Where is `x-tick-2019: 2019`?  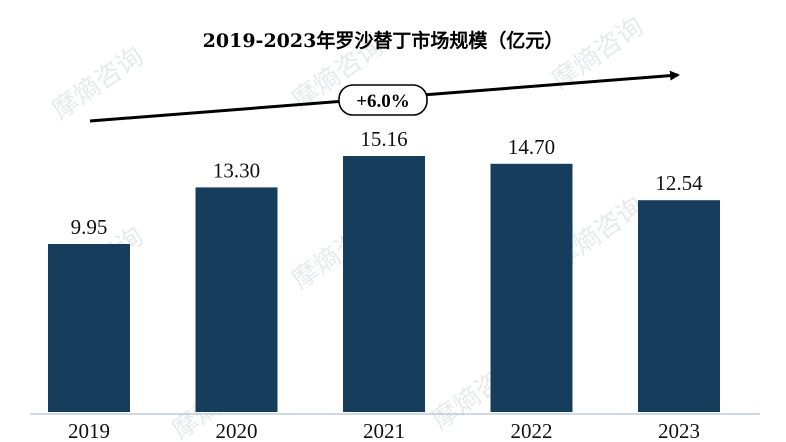 x-tick-2019: 2019 is located at coordinates (89, 430).